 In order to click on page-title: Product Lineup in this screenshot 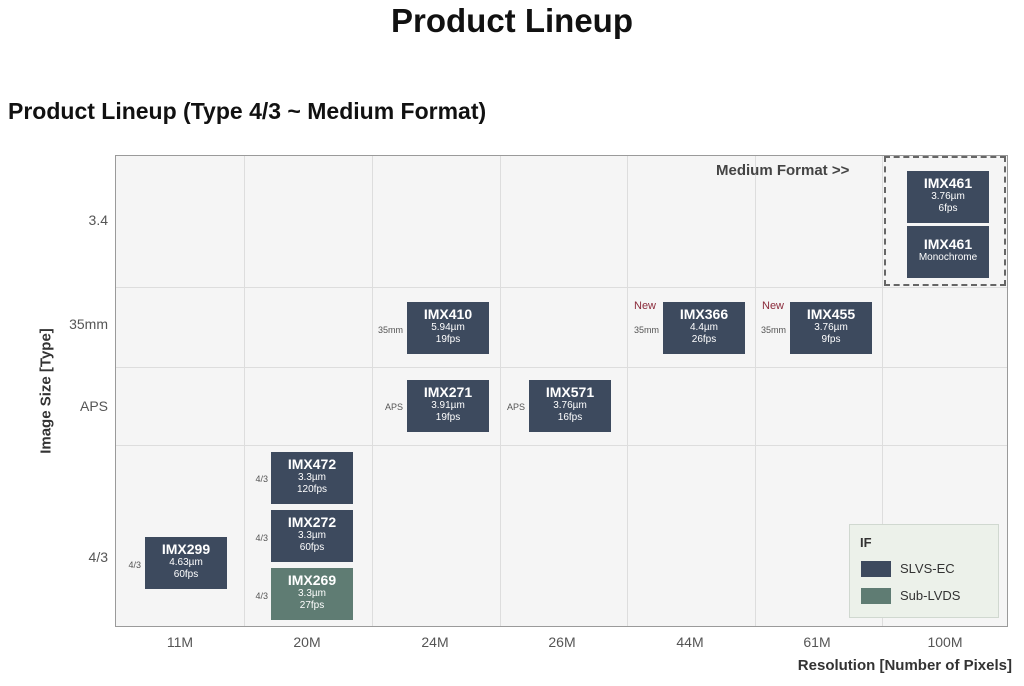, I will do `click(512, 20)`.